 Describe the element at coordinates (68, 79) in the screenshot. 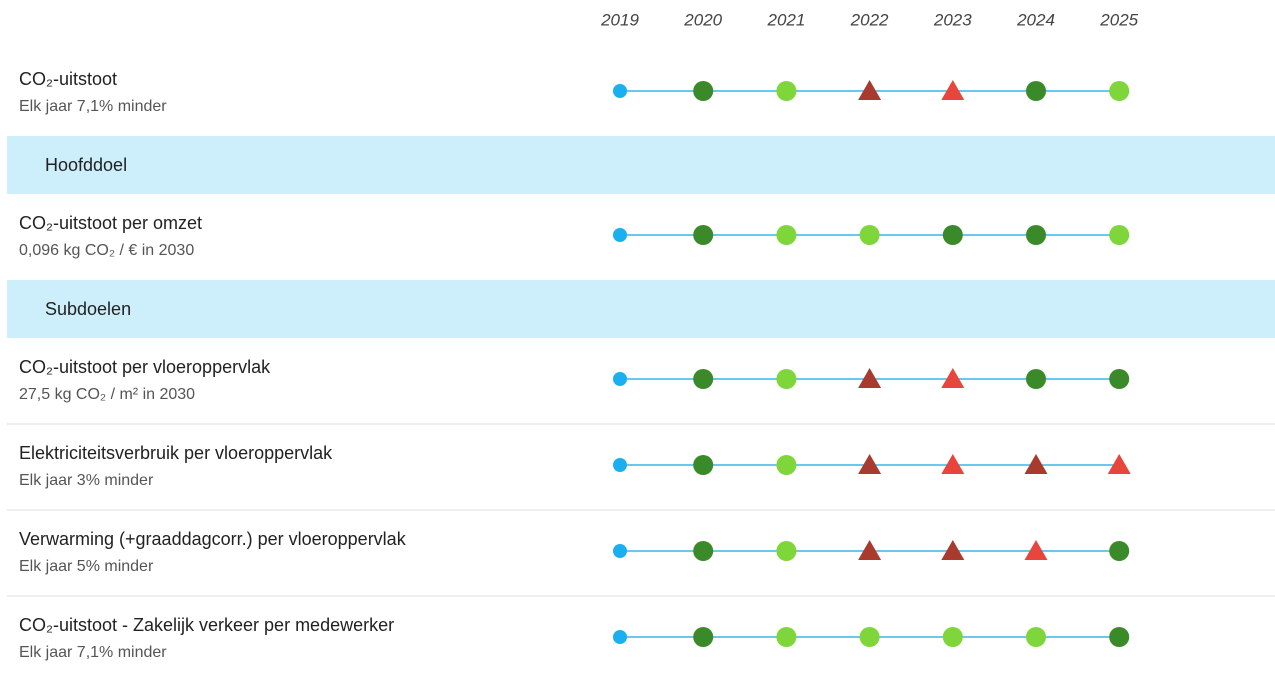

I see `row-title: CO₂-uitstoot` at that location.